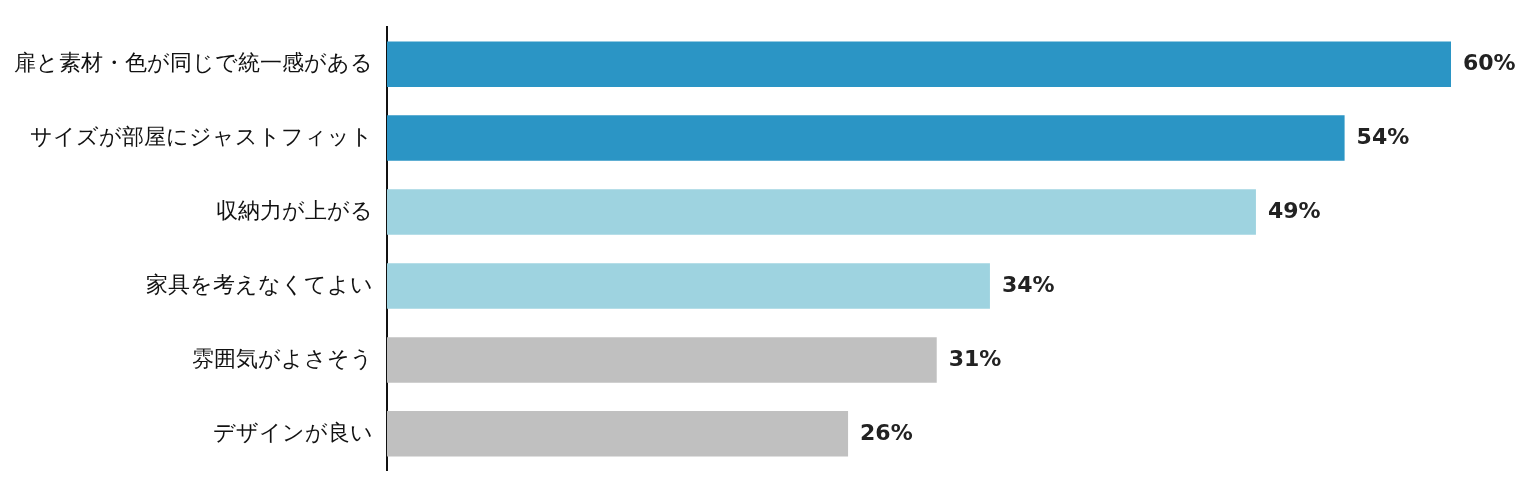 Image resolution: width=1518 pixels, height=498 pixels. Describe the element at coordinates (1294, 210) in the screenshot. I see `data-label: 49%` at that location.